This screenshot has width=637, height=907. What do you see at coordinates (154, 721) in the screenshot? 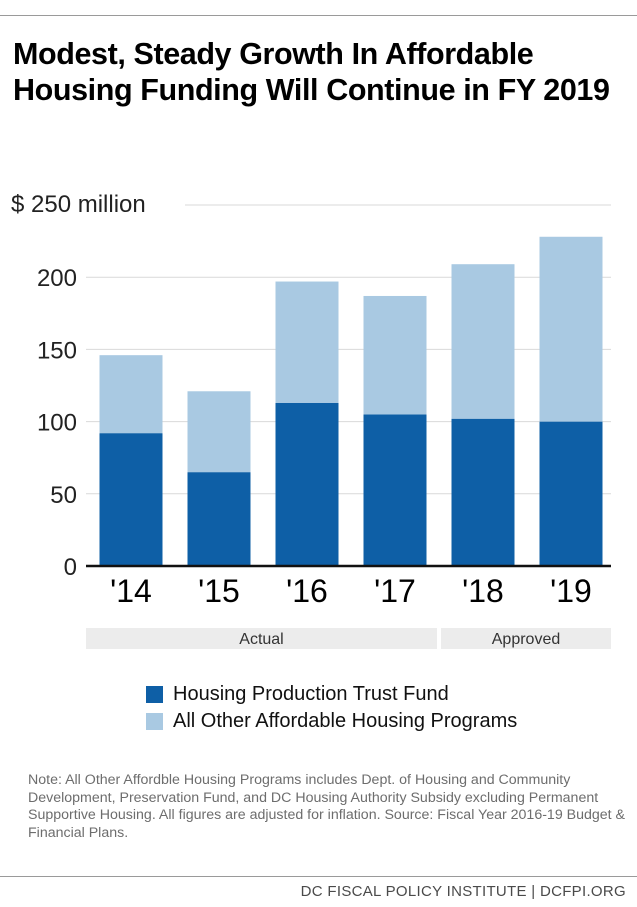
I see `legend-swatch-secondary` at bounding box center [154, 721].